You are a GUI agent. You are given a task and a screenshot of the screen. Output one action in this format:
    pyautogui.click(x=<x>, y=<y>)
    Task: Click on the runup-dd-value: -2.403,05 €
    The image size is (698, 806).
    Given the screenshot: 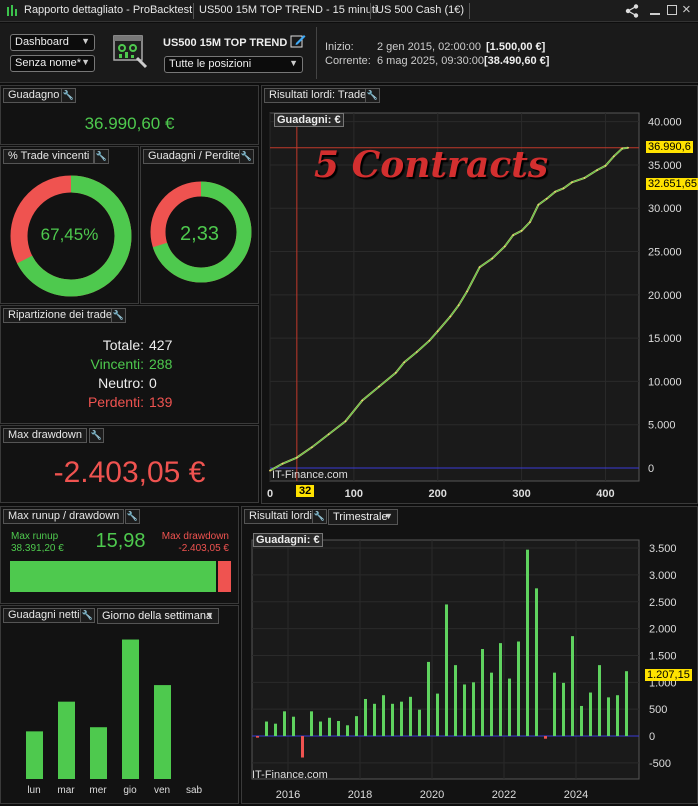 What is the action you would take?
    pyautogui.click(x=203, y=548)
    